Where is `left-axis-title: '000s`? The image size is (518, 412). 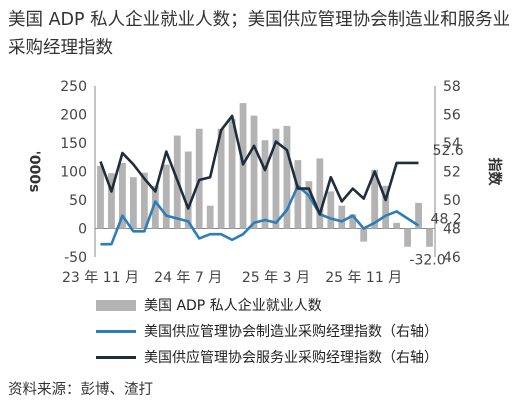
left-axis-title: '000s is located at coordinates (34, 172).